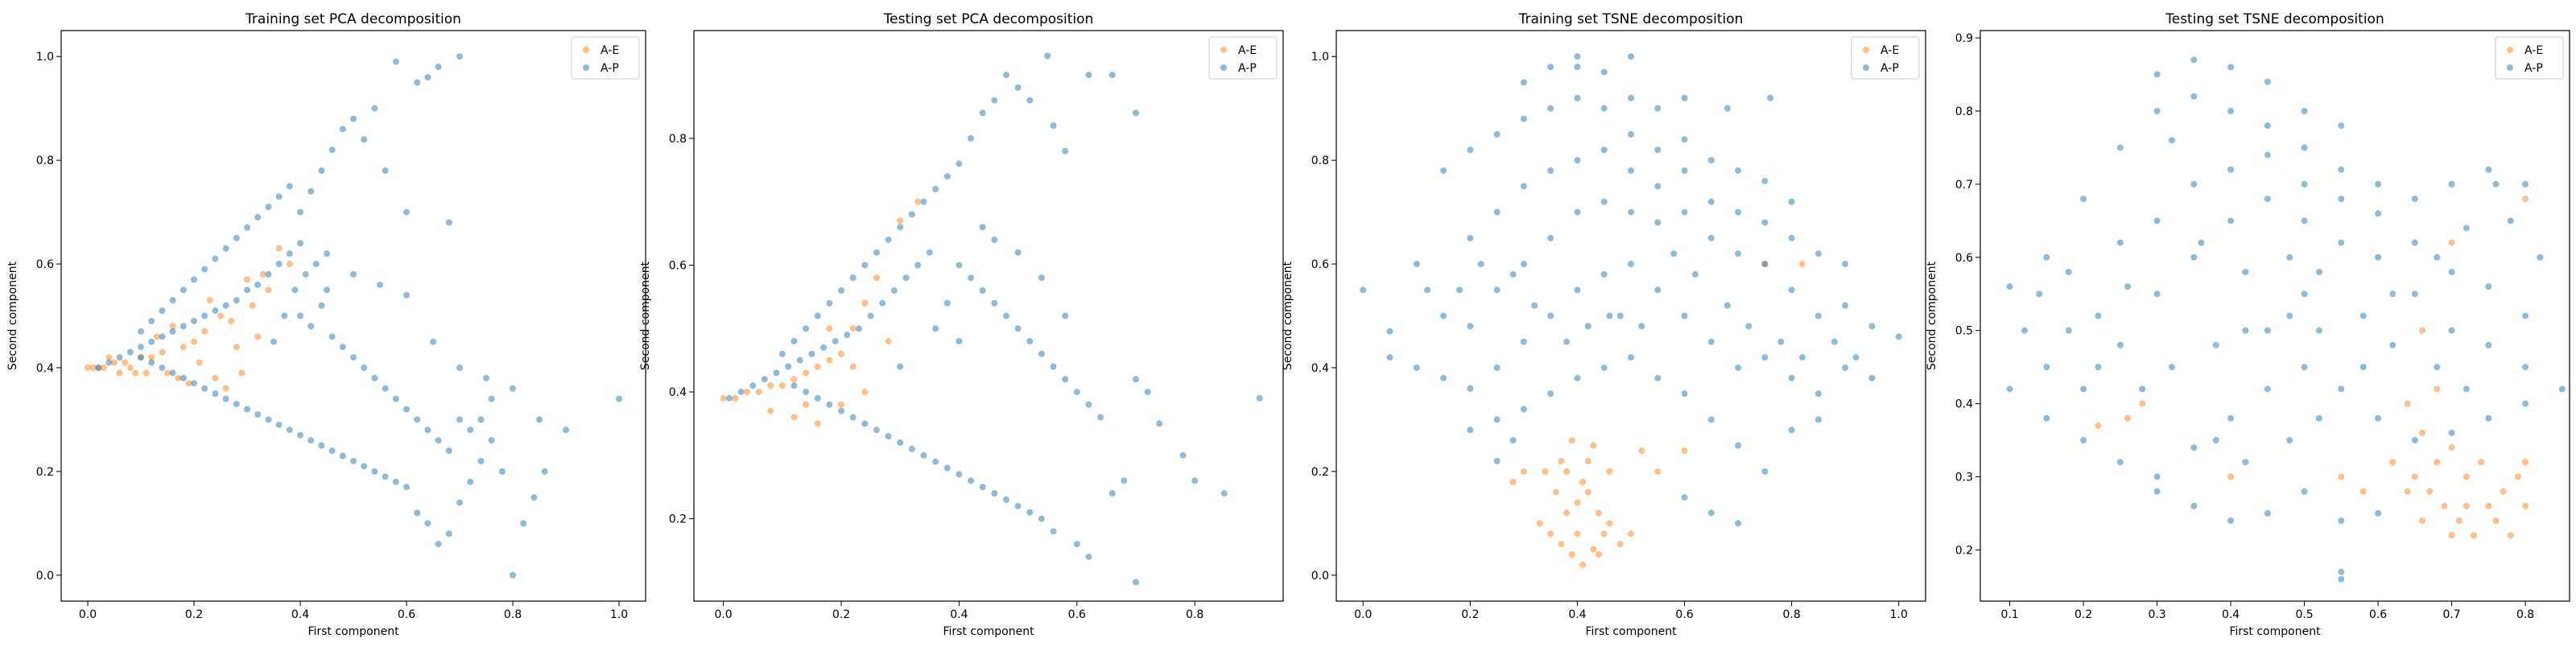 The width and height of the screenshot is (2576, 647). I want to click on y-tick-label: 0.6, so click(1320, 264).